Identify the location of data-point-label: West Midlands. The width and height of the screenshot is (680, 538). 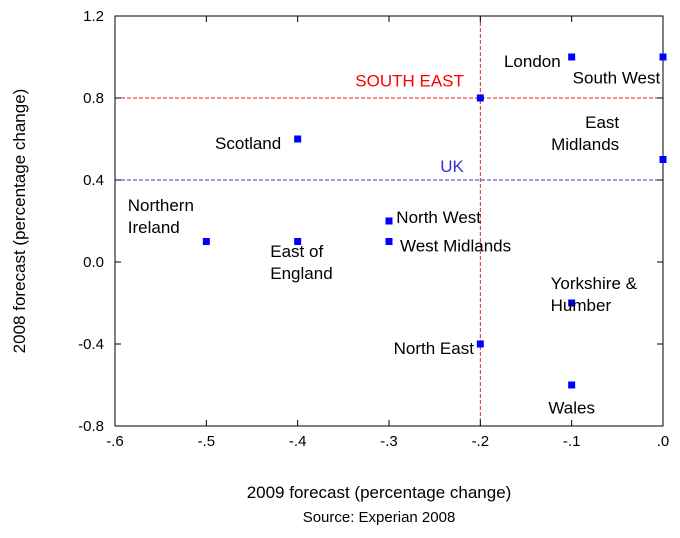
(455, 246).